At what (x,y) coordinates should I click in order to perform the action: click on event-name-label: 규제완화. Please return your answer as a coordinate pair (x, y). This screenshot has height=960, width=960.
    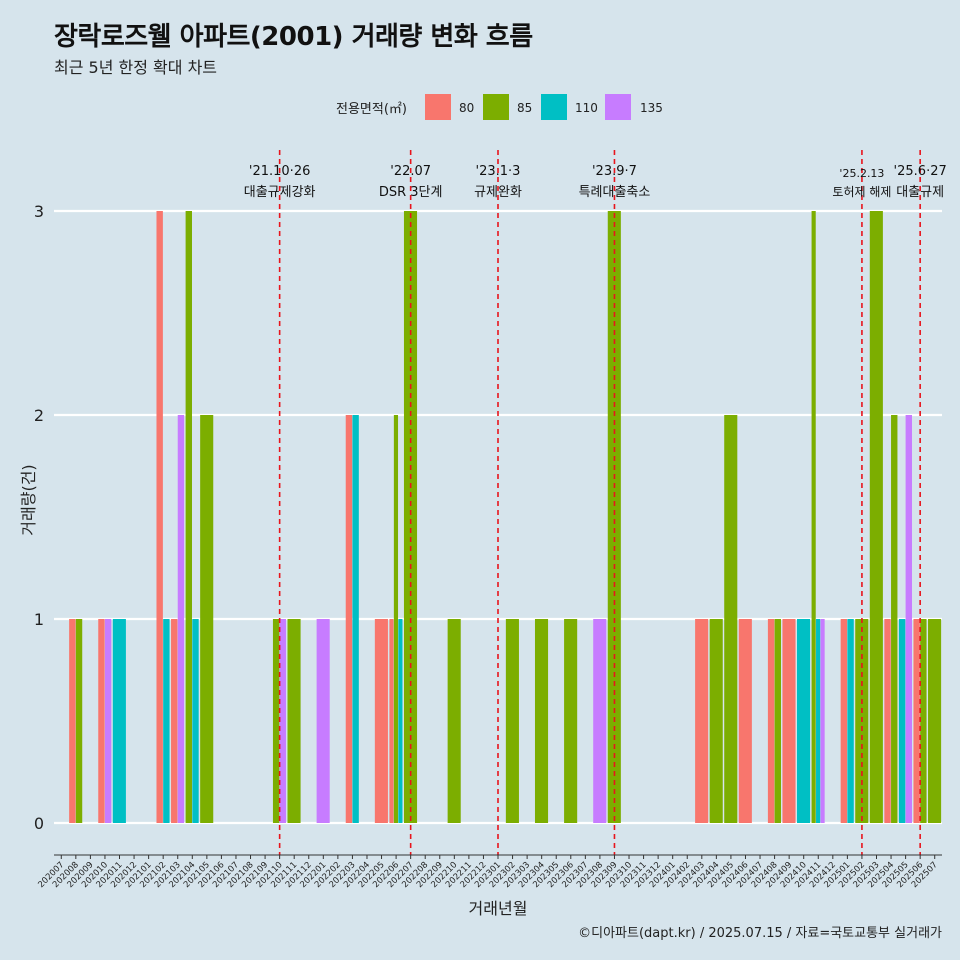
    Looking at the image, I should click on (498, 192).